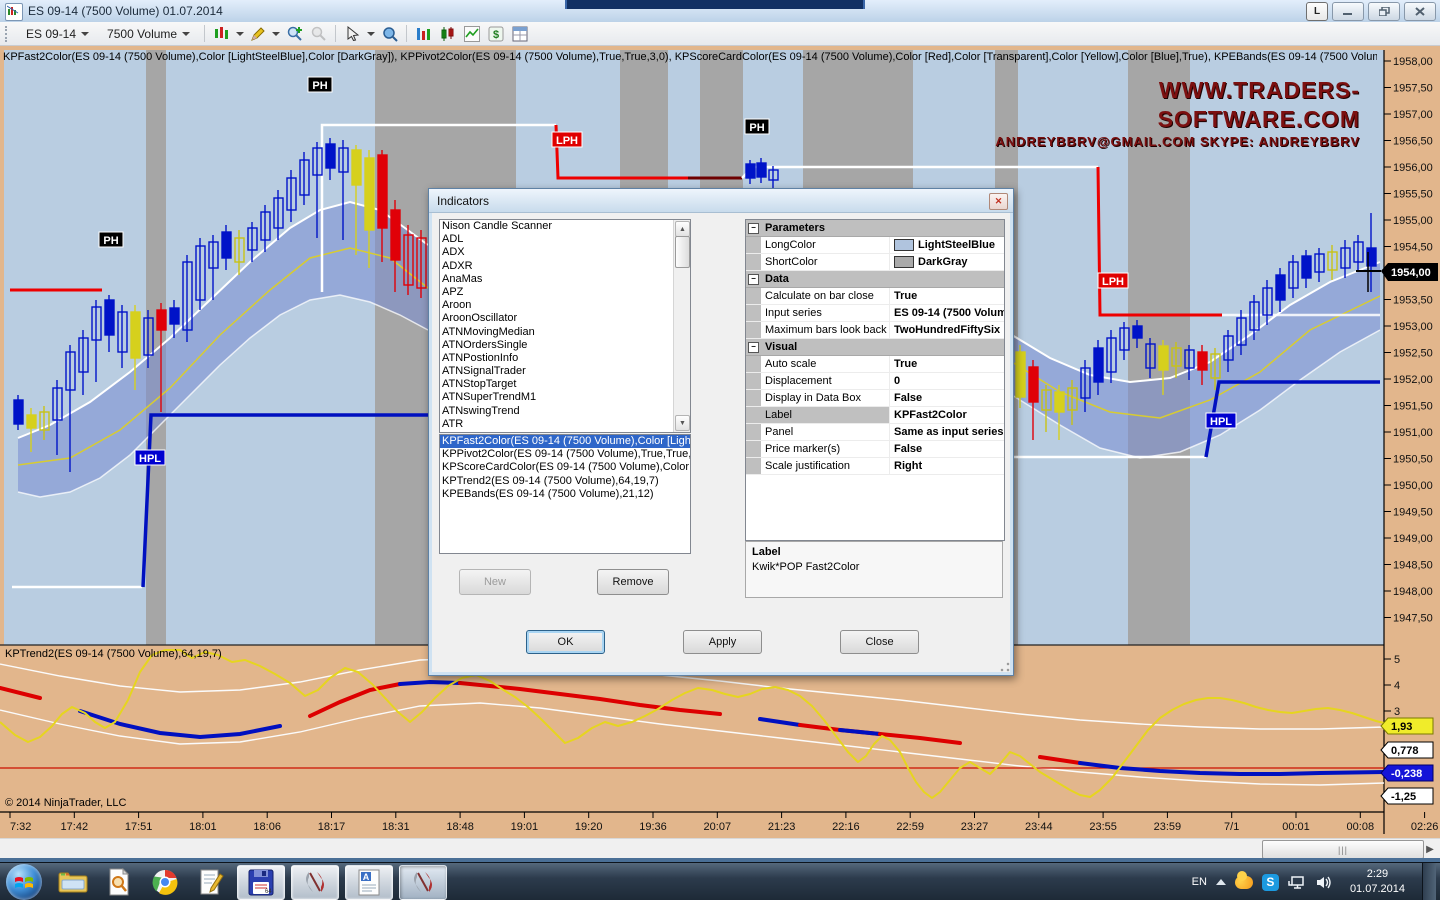 Image resolution: width=1440 pixels, height=900 pixels. I want to click on drawing-pencil-icon, so click(258, 34).